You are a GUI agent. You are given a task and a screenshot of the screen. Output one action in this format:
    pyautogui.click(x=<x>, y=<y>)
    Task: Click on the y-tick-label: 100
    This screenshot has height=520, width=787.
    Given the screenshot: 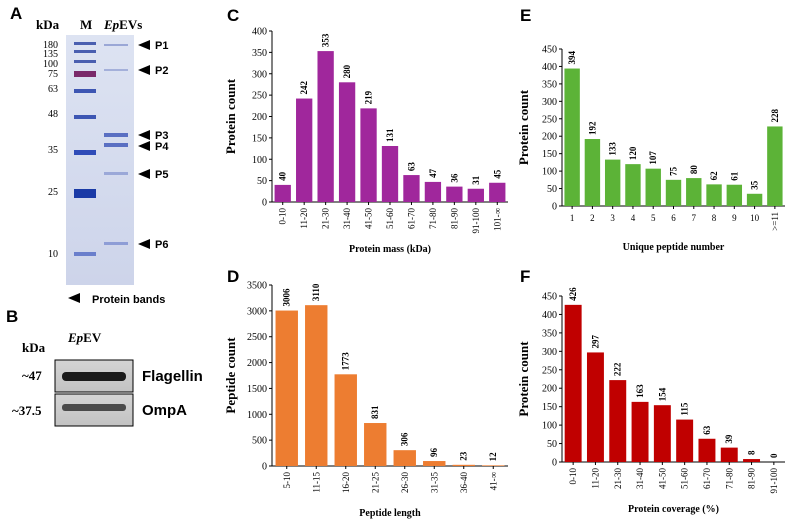 What is the action you would take?
    pyautogui.click(x=259, y=160)
    